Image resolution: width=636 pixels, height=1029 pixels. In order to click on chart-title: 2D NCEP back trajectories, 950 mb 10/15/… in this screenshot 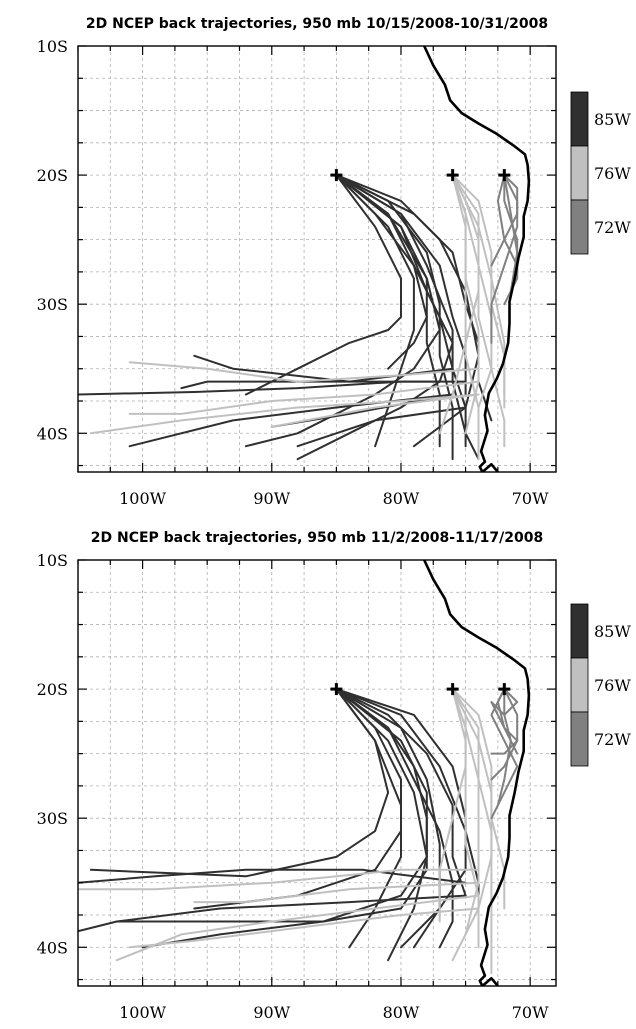, I will do `click(317, 24)`.